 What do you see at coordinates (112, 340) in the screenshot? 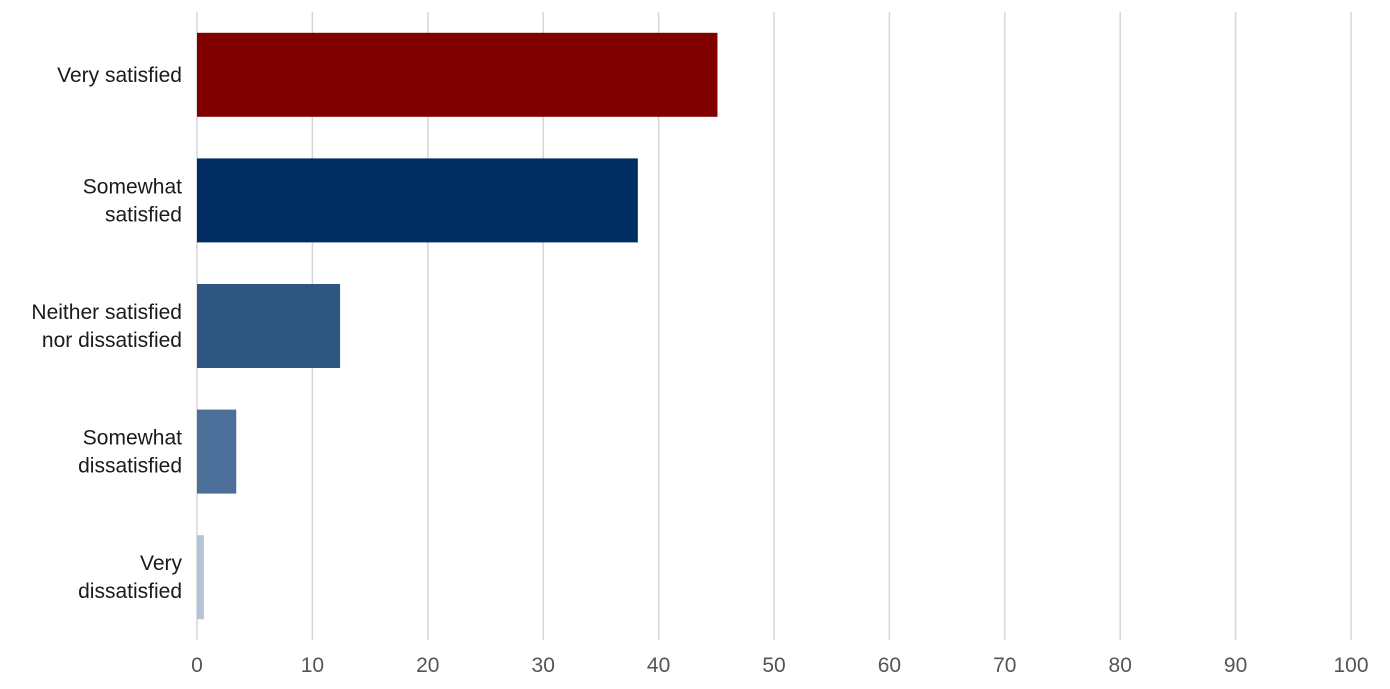
I see `category-label-line: nor dissatisfied` at bounding box center [112, 340].